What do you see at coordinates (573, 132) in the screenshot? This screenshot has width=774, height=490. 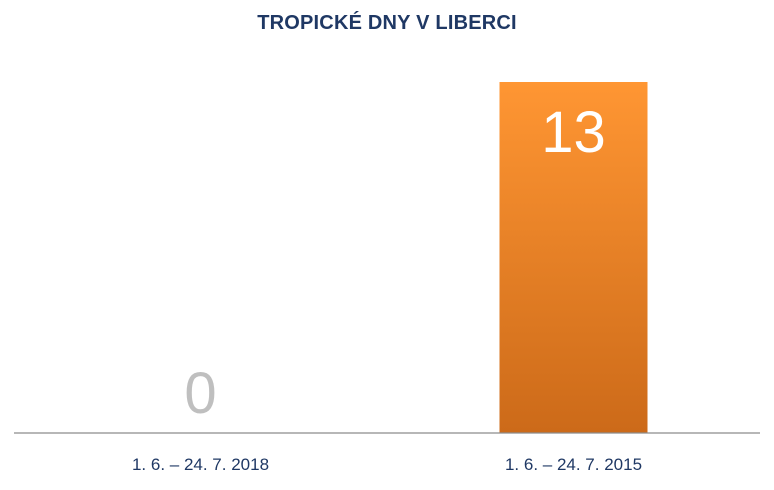 I see `data-label-2: 13` at bounding box center [573, 132].